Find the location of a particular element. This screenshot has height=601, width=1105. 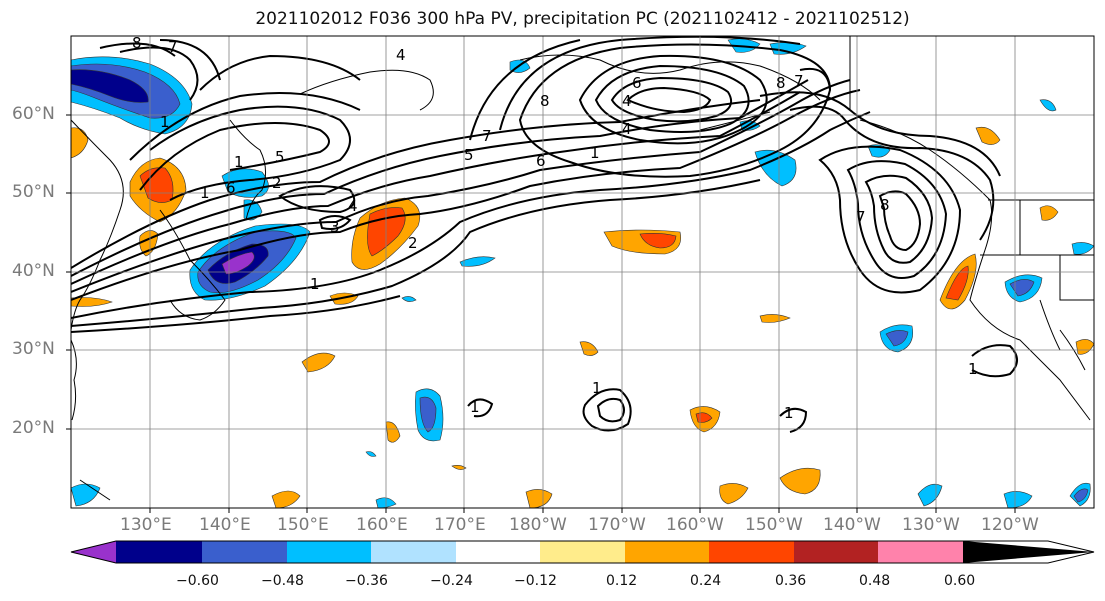

lon-label: 140°E is located at coordinates (225, 525).